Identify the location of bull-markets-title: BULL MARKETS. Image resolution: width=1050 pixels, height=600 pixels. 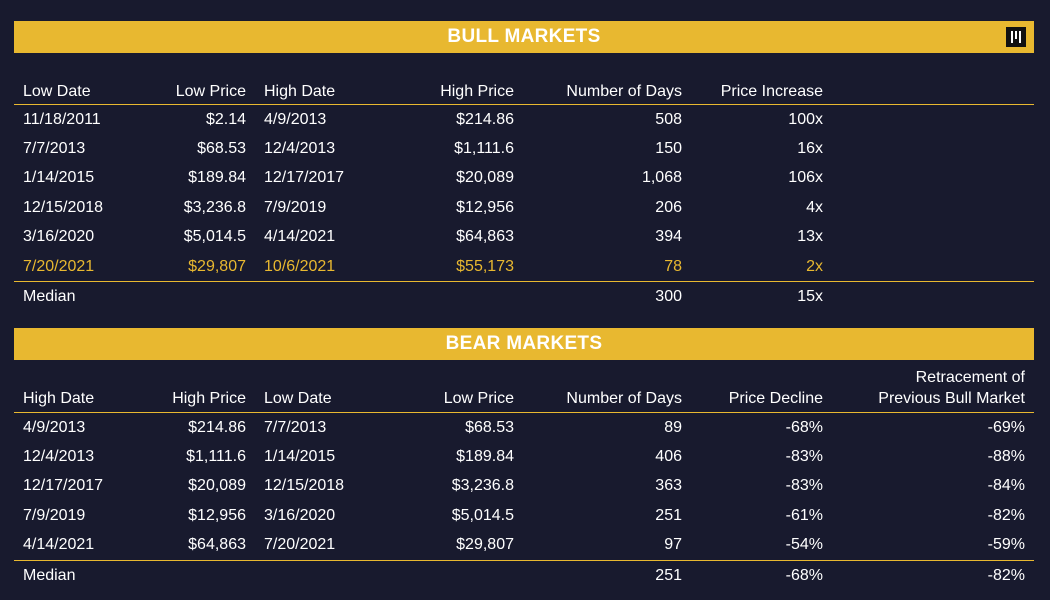
(524, 36).